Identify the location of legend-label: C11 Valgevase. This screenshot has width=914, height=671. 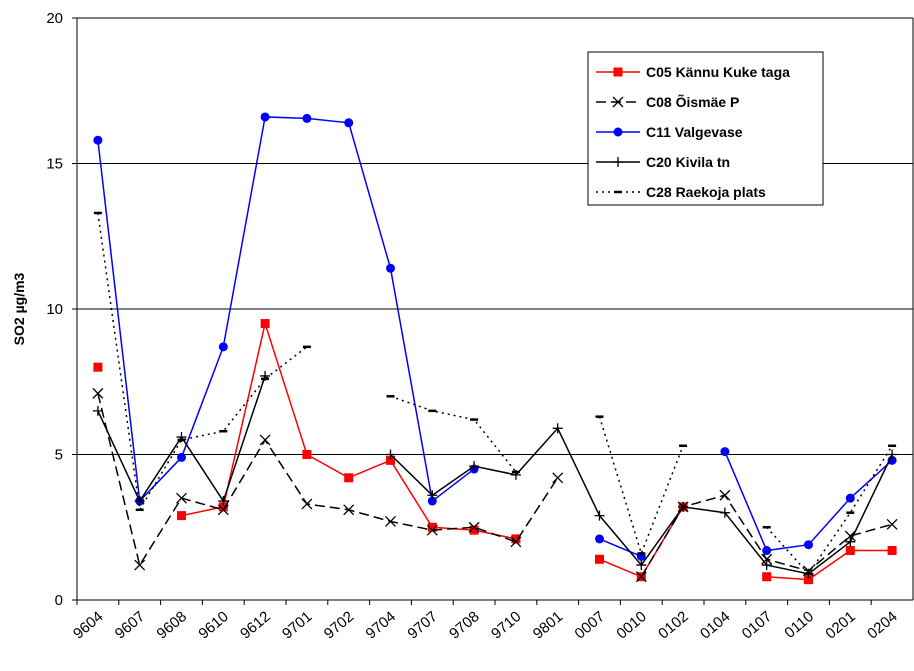
(694, 132).